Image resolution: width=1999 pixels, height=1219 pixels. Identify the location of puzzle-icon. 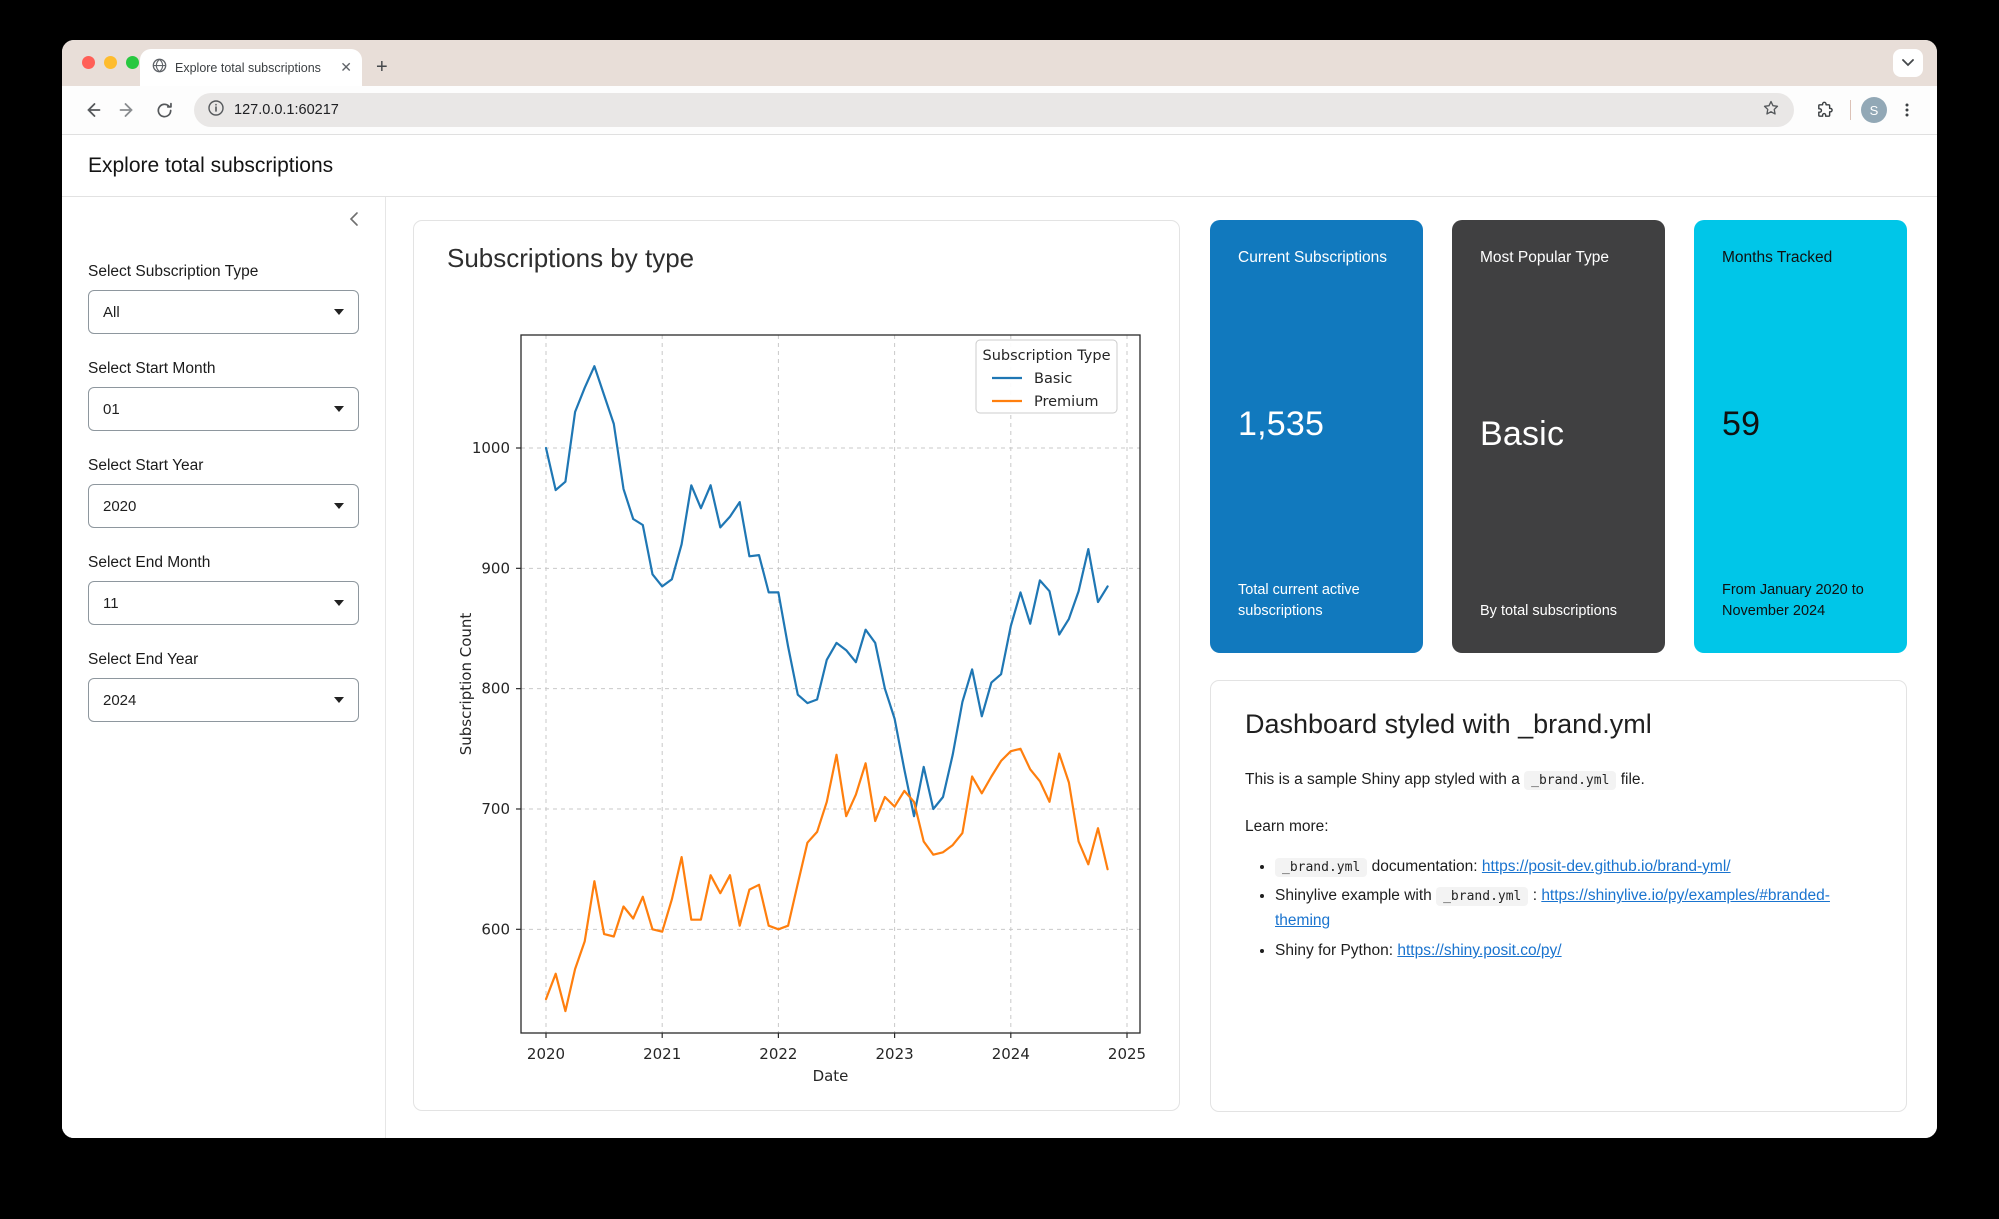
(1825, 109).